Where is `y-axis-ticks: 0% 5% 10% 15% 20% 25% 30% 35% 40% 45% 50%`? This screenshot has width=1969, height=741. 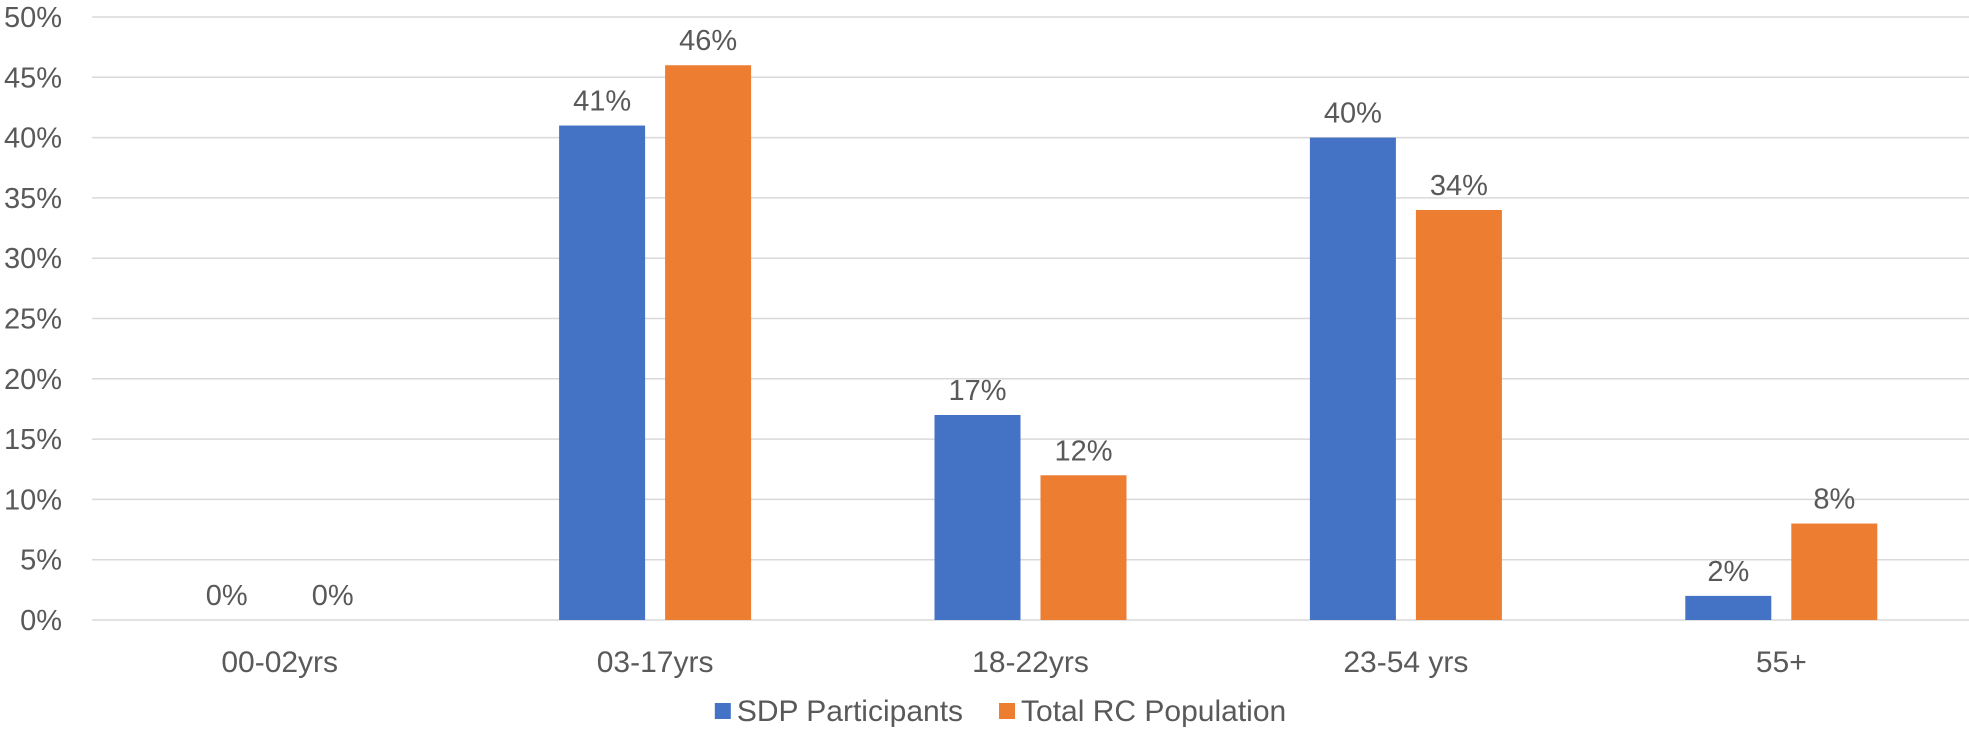
y-axis-ticks: 0% 5% 10% 15% 20% 25% 30% 35% 40% 45% 50% is located at coordinates (33, 319).